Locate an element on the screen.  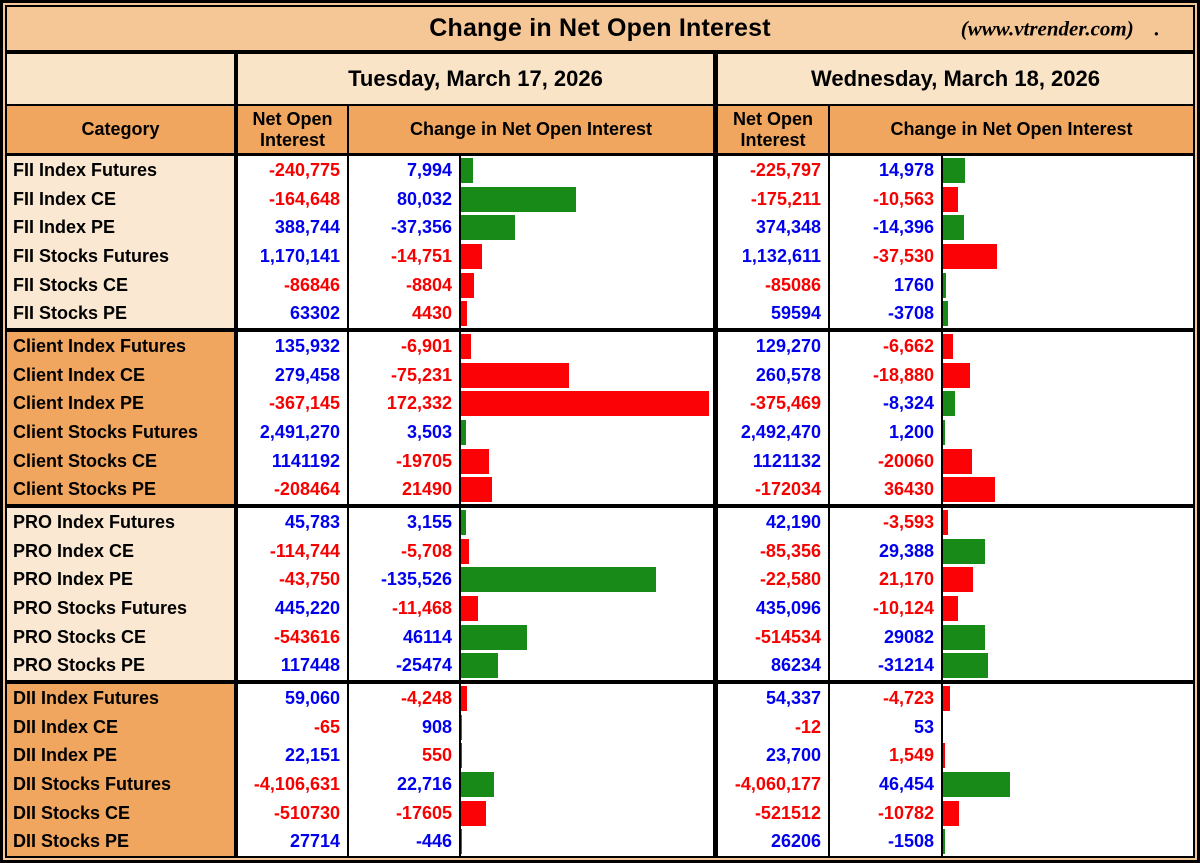
wed-change-value: -14,396 is located at coordinates (886, 228).